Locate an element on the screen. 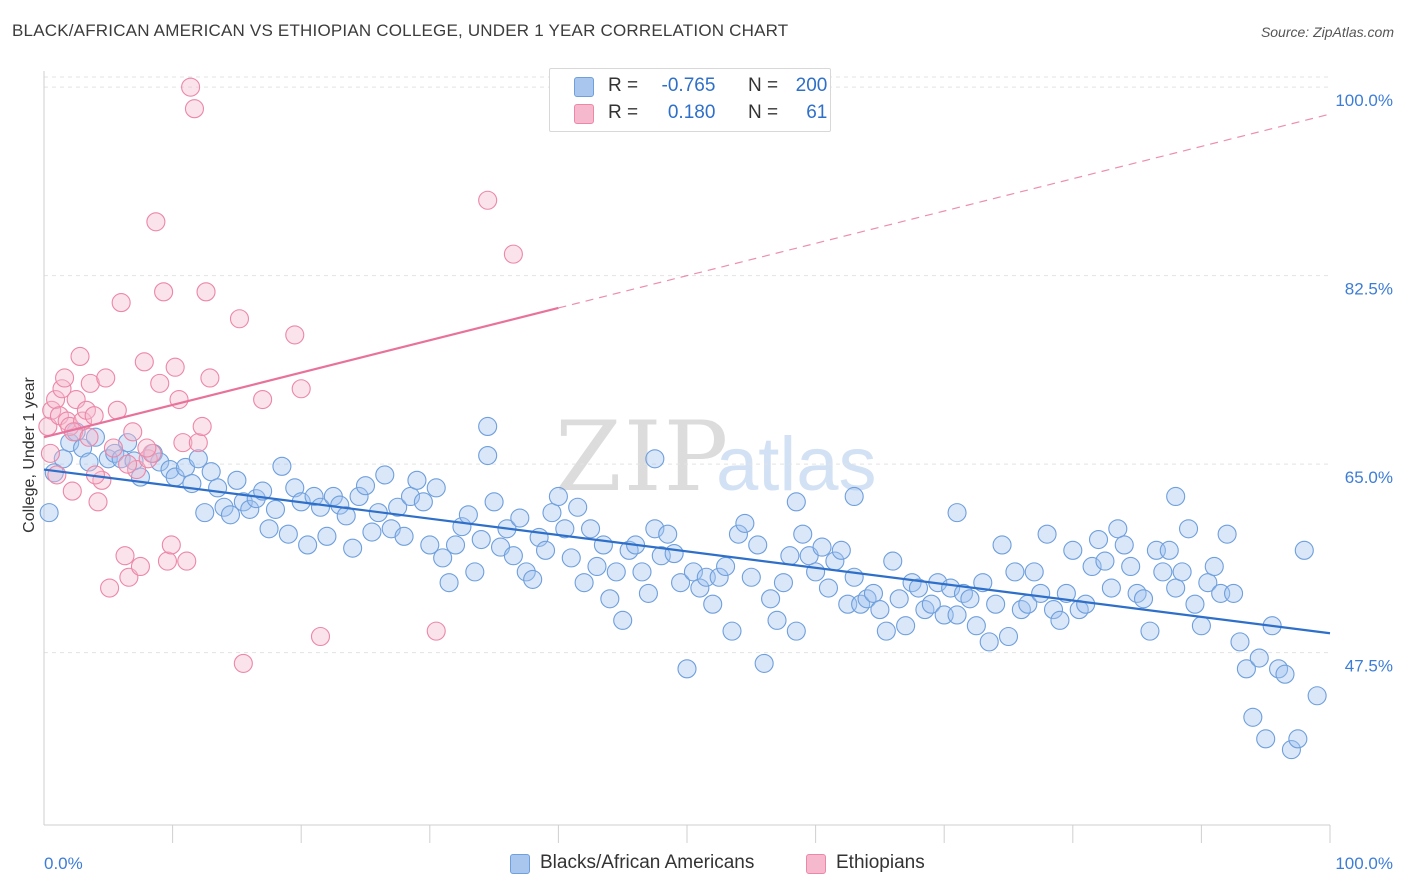 The height and width of the screenshot is (892, 1406). y-tick-label-0: 47.5% is located at coordinates (1369, 666).